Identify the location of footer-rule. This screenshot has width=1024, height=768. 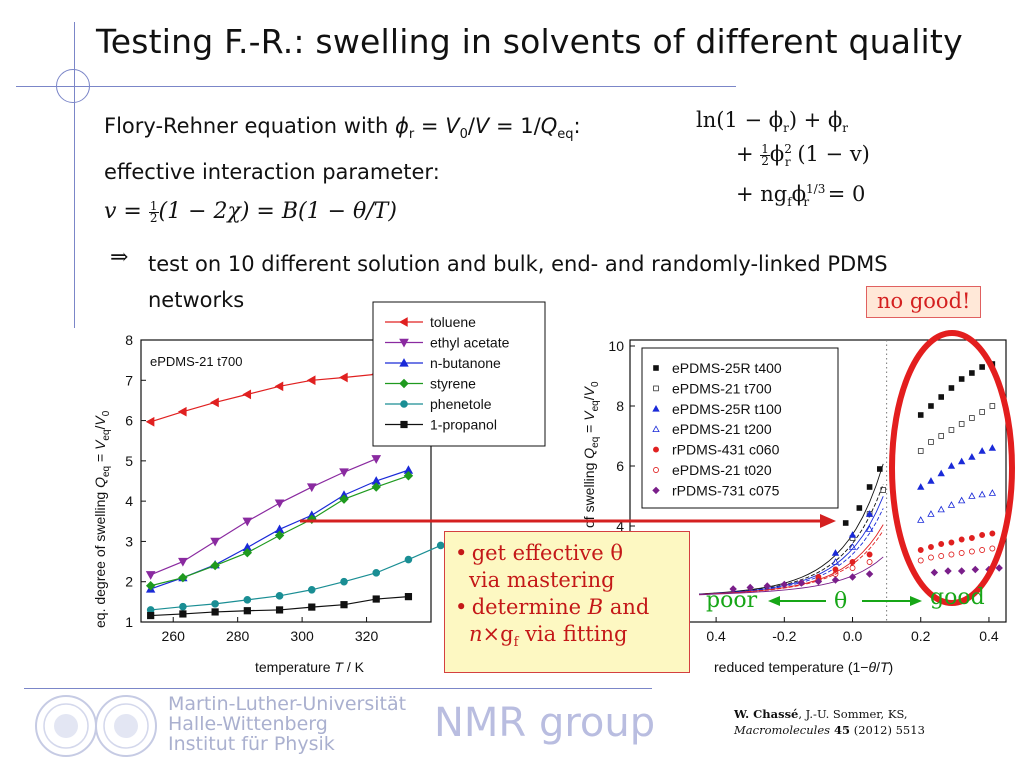
(338, 688).